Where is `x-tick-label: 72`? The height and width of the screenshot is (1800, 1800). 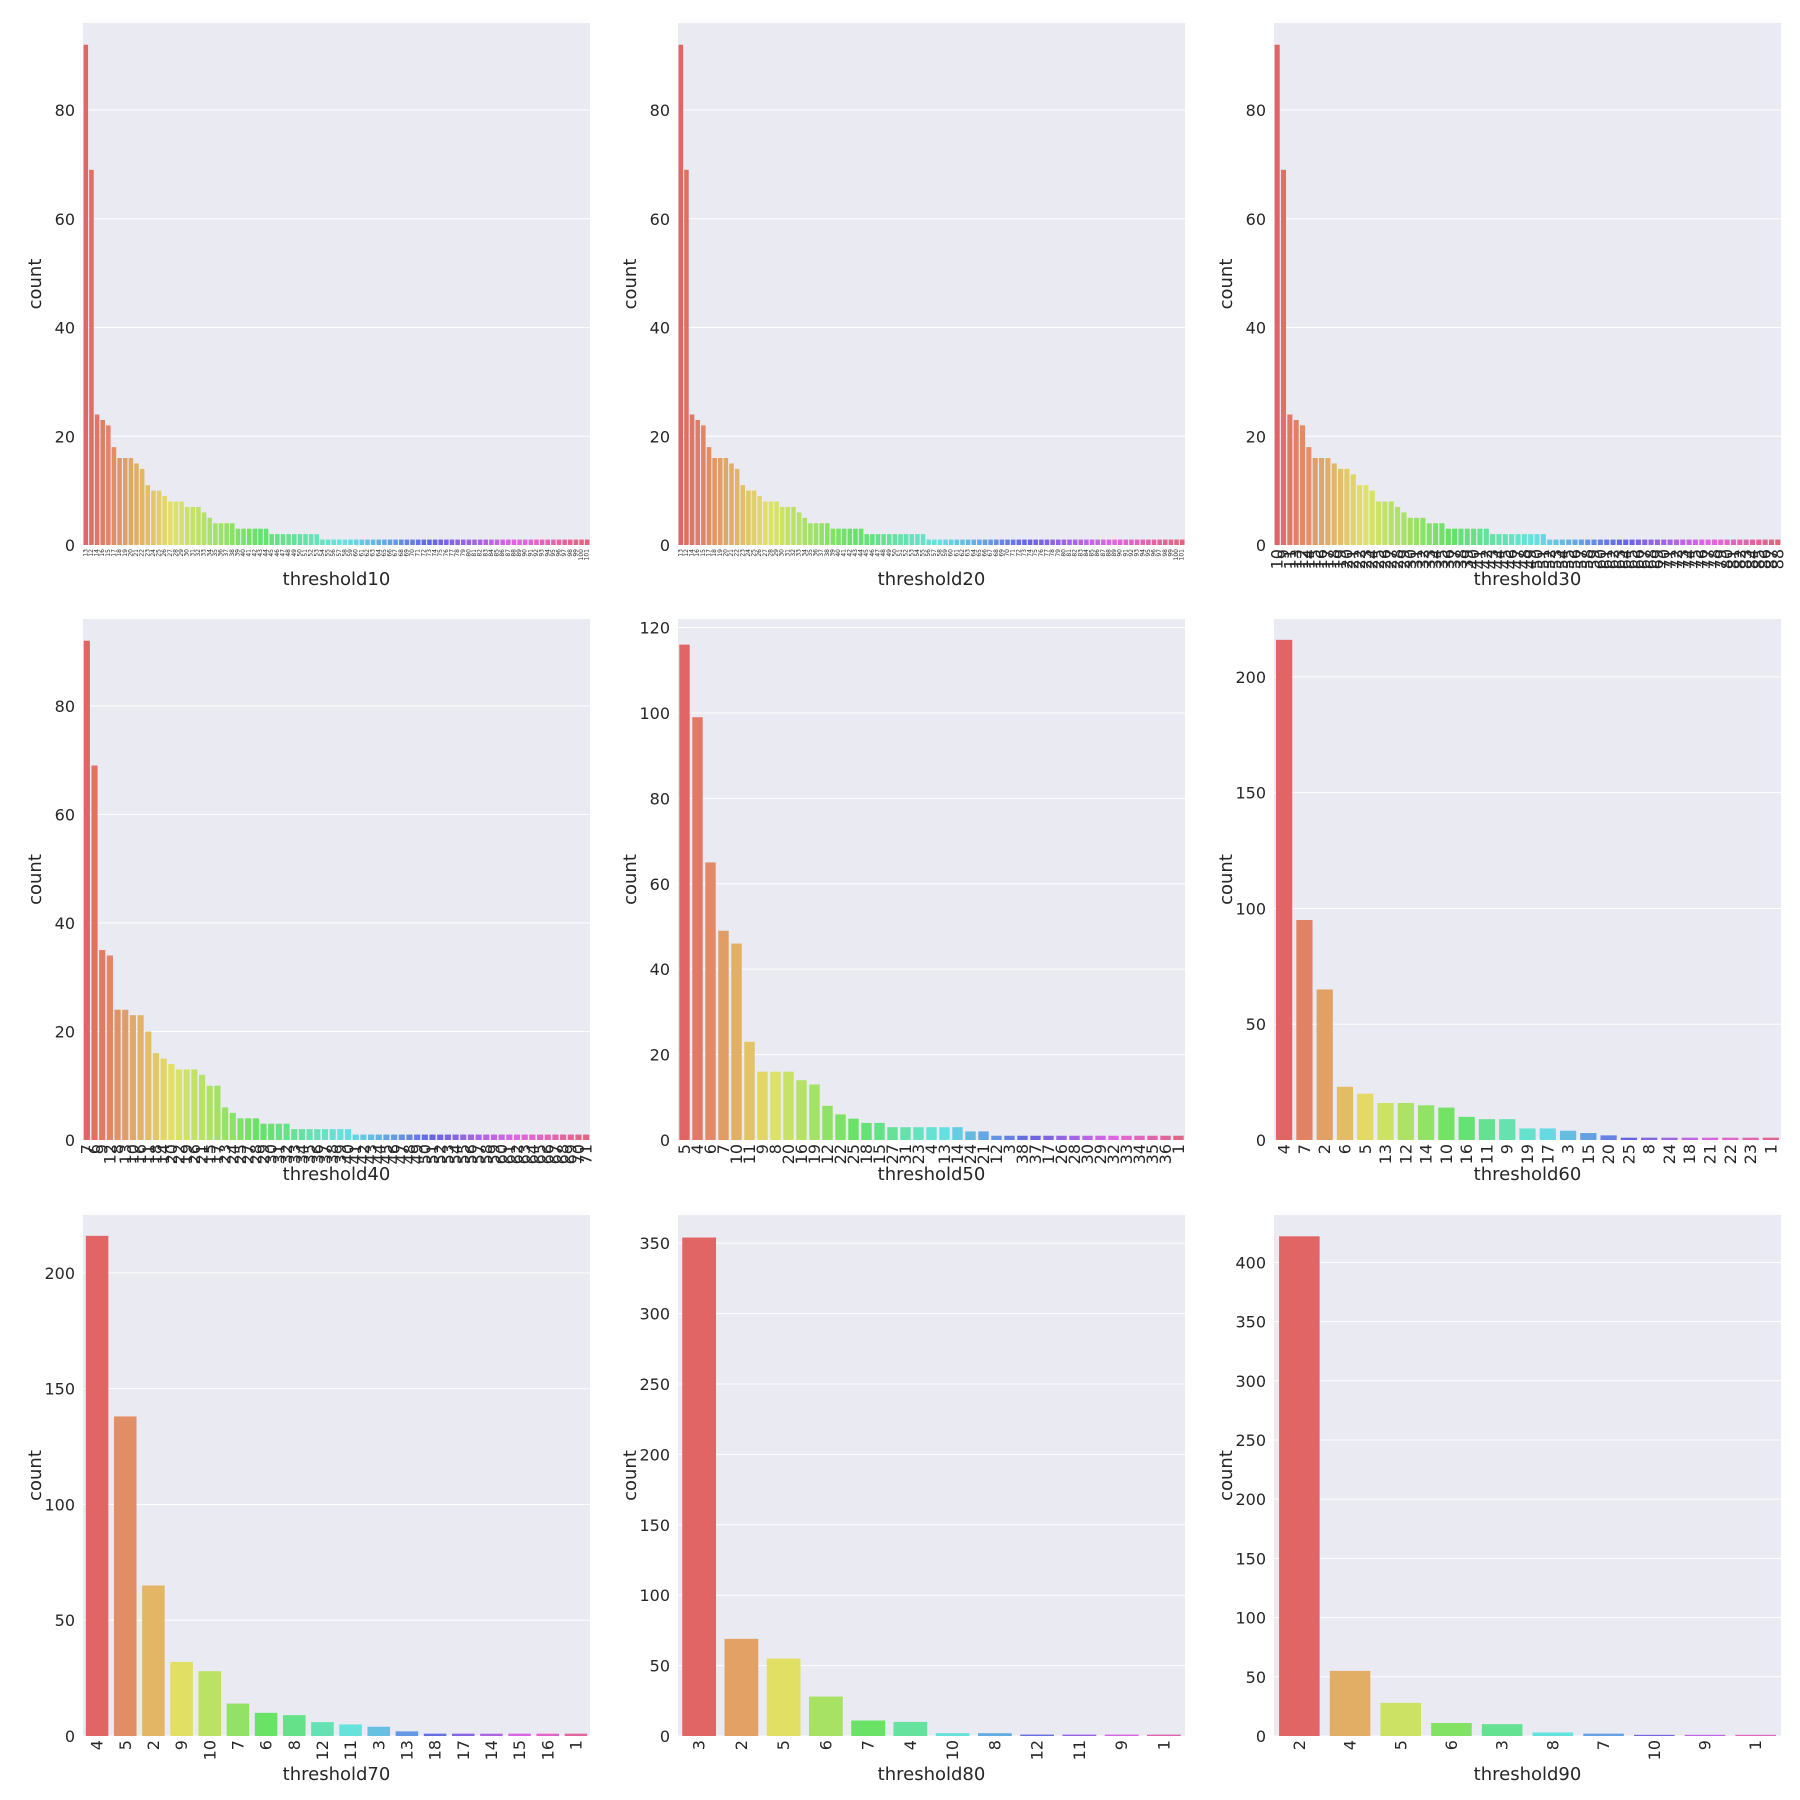 x-tick-label: 72 is located at coordinates (1018, 553).